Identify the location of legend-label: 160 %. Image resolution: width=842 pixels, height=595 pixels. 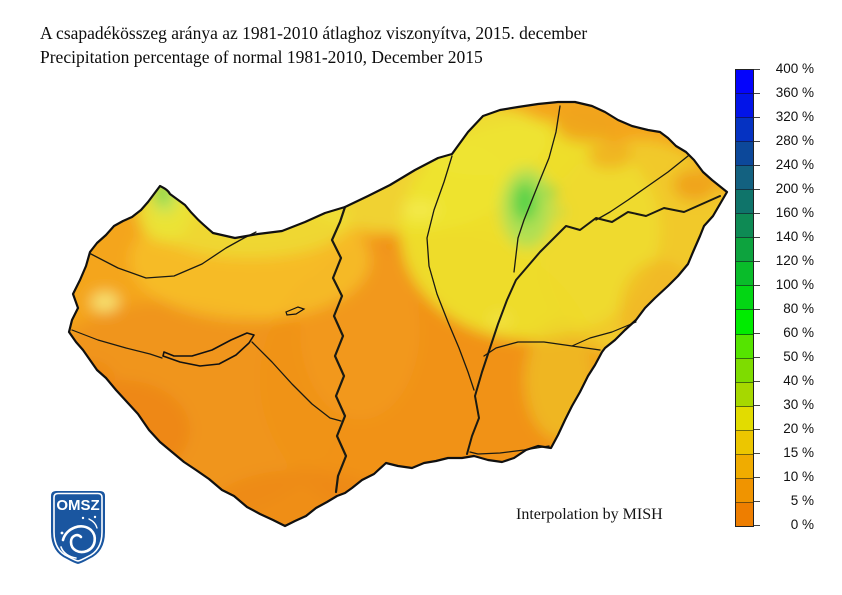
(794, 212).